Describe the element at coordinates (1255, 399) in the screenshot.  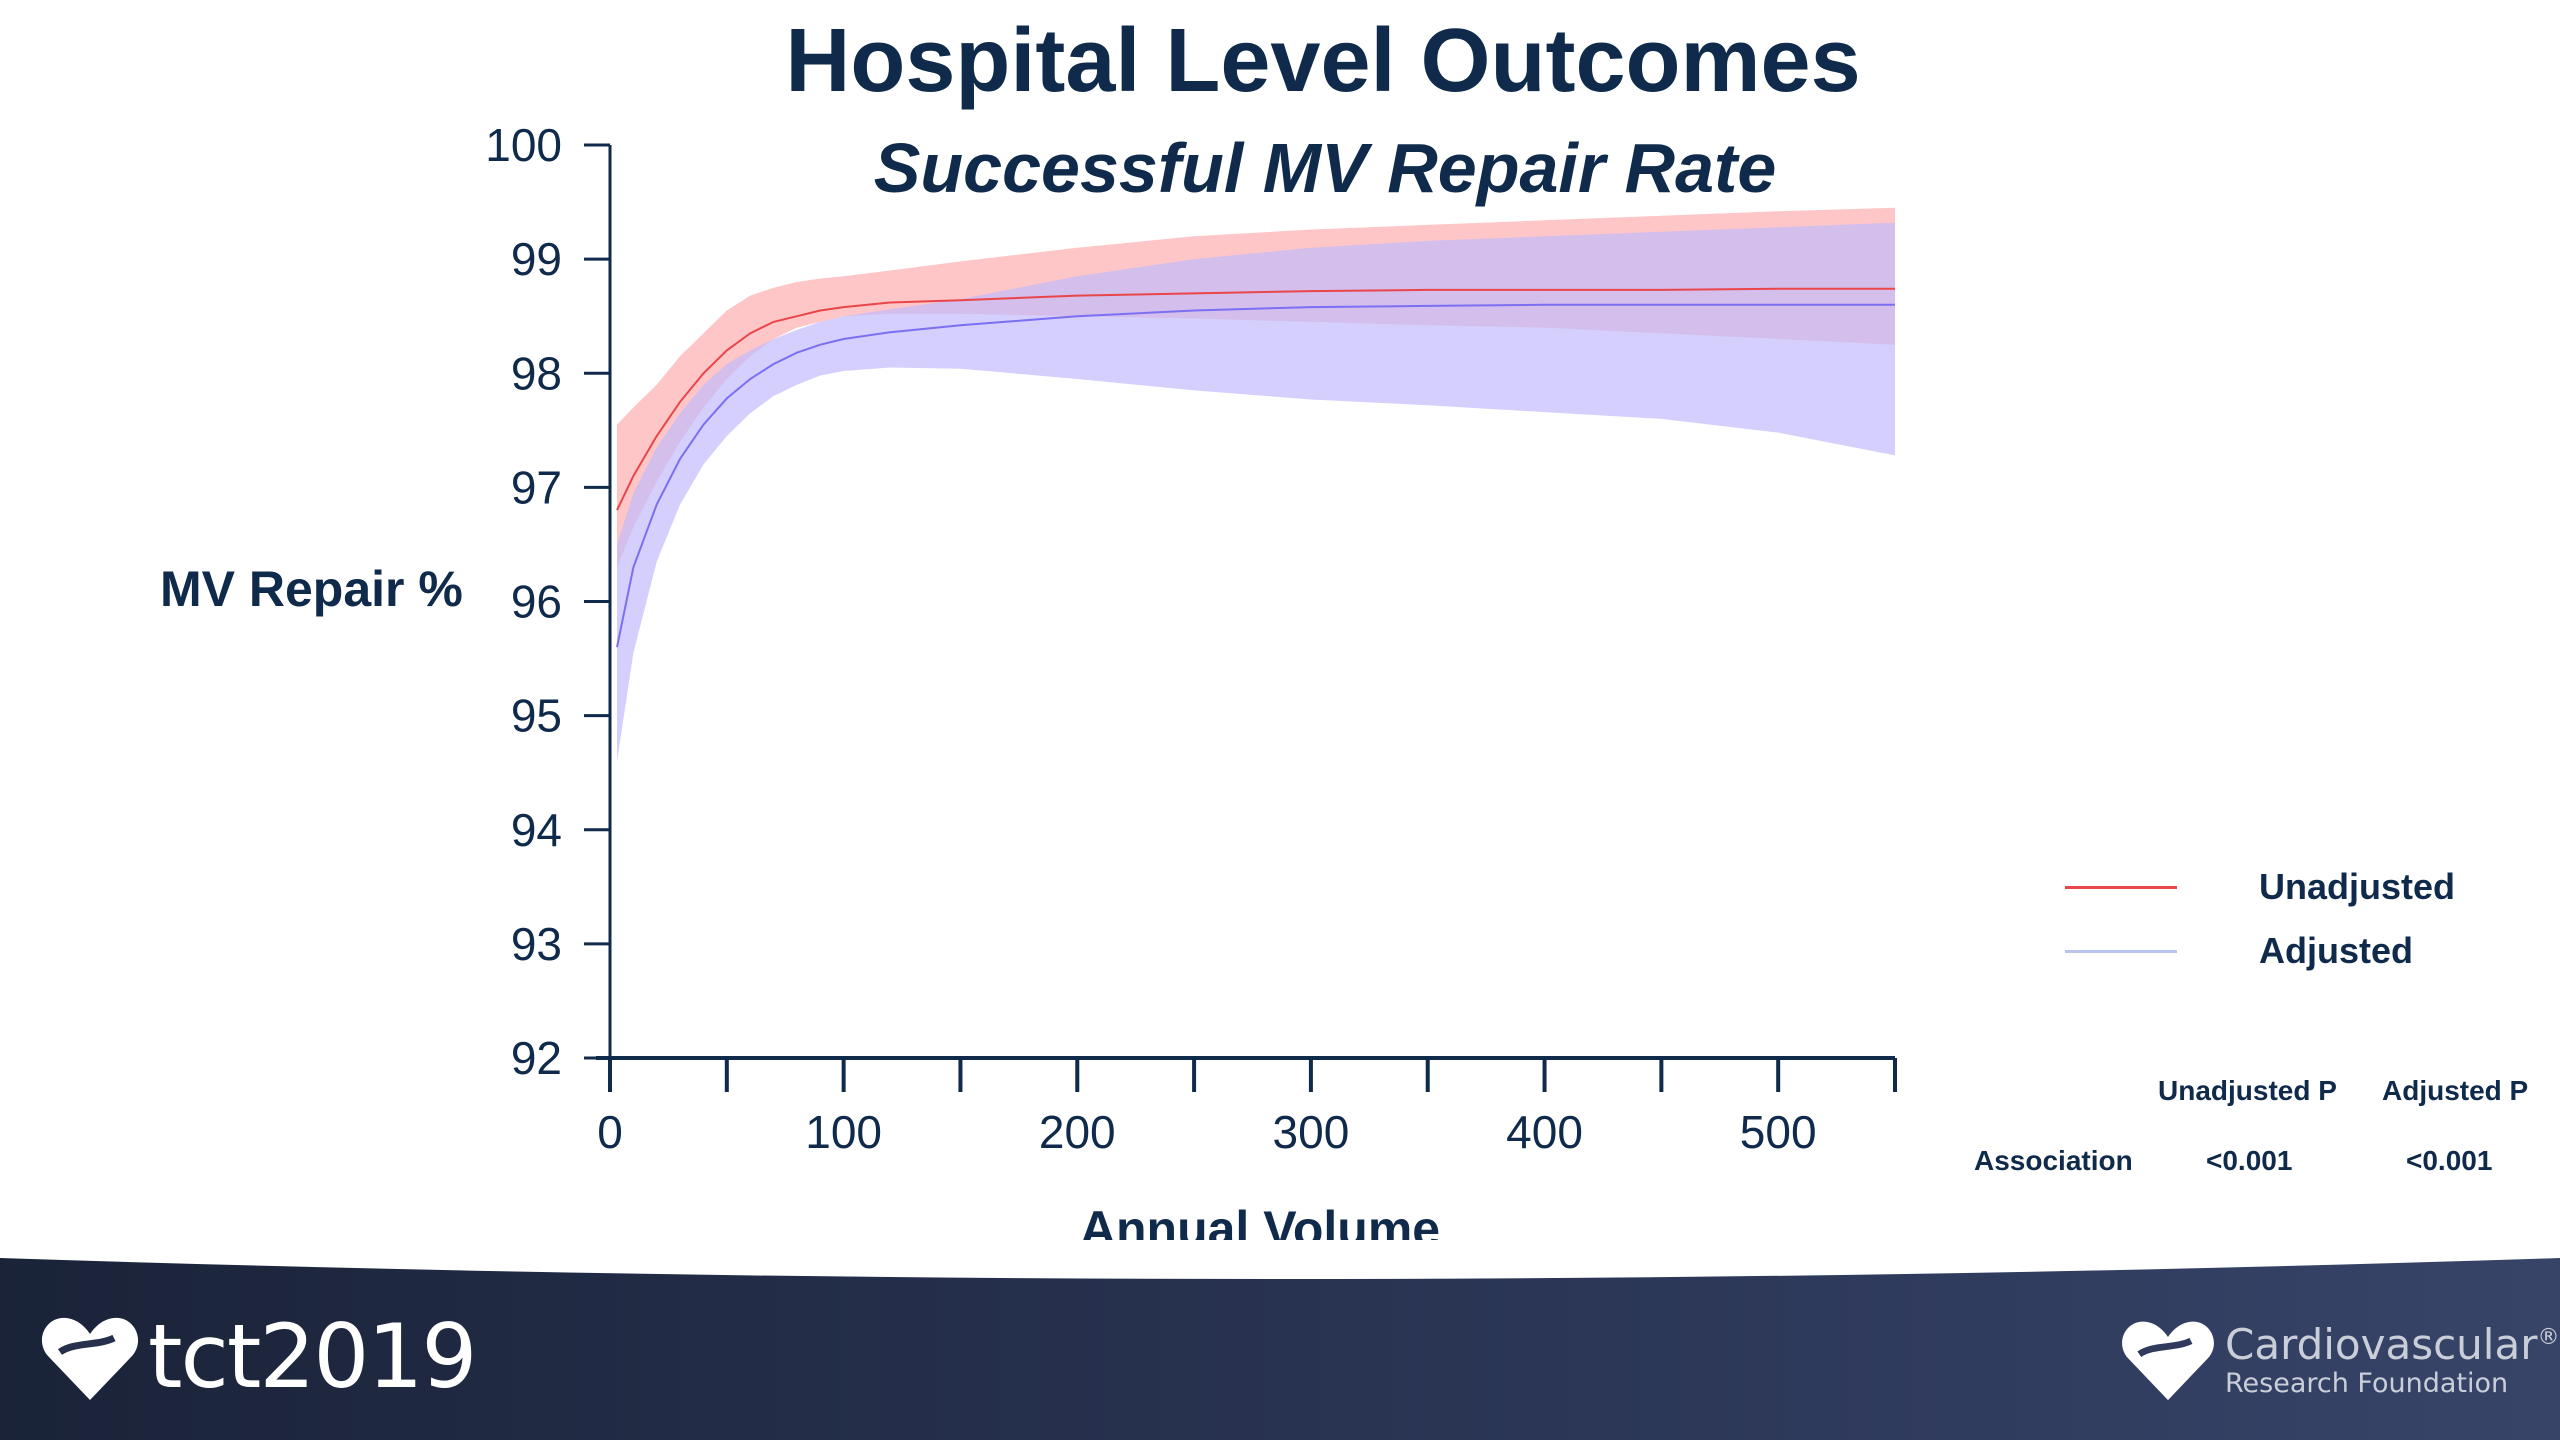
I see `series-line-unadjusted` at that location.